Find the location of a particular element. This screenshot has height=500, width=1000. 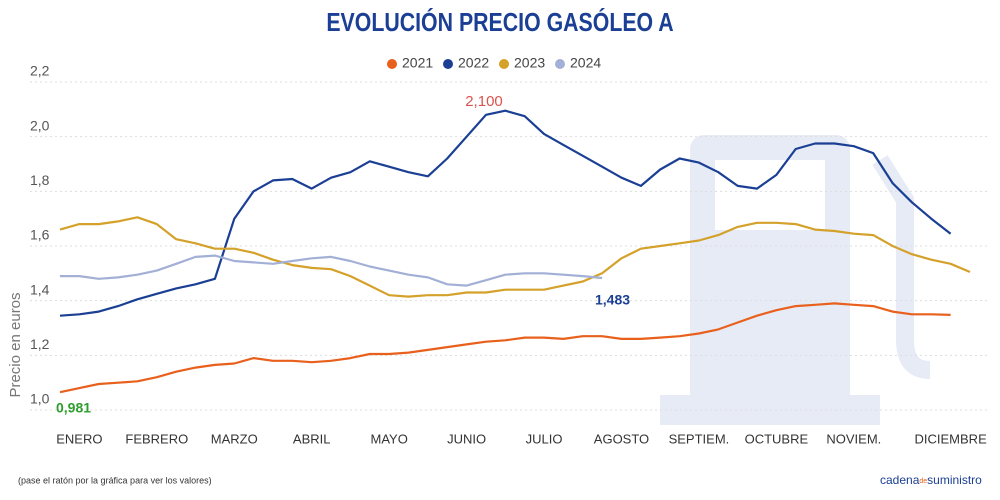

x-tick-label: NOVIEM. is located at coordinates (853, 438).